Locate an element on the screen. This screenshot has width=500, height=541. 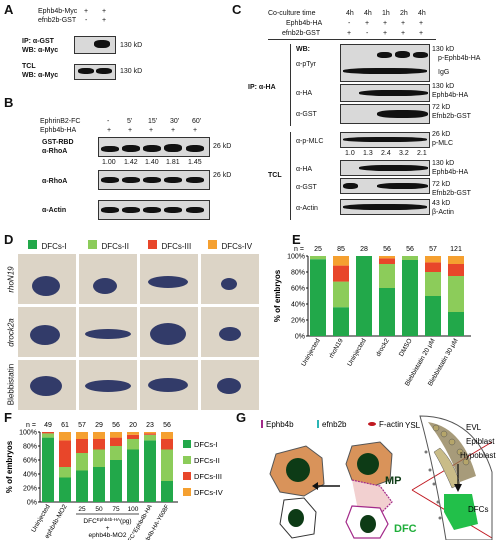
panel-b-r1-v1: - is located at coordinates (108, 121).